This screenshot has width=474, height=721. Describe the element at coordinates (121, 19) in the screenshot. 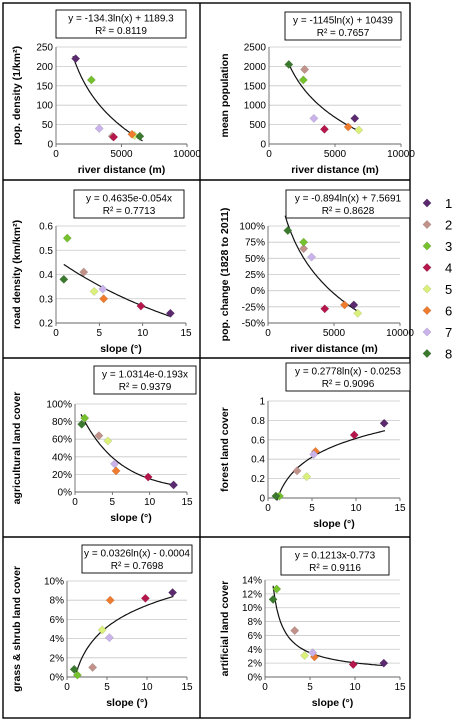

I see `trend-equation: y = -134.3ln(x) + 1189.3` at that location.